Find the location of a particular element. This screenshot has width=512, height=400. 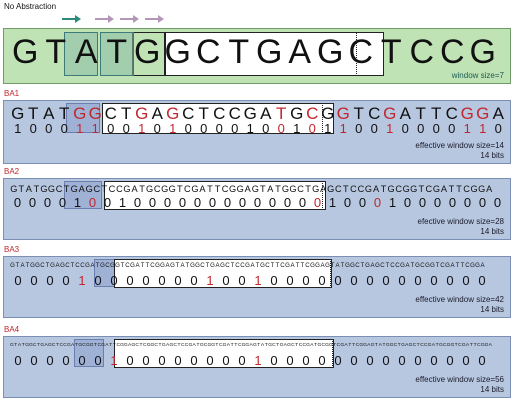

ba3-window-info: effective window size=42 14 bits is located at coordinates (459, 305).